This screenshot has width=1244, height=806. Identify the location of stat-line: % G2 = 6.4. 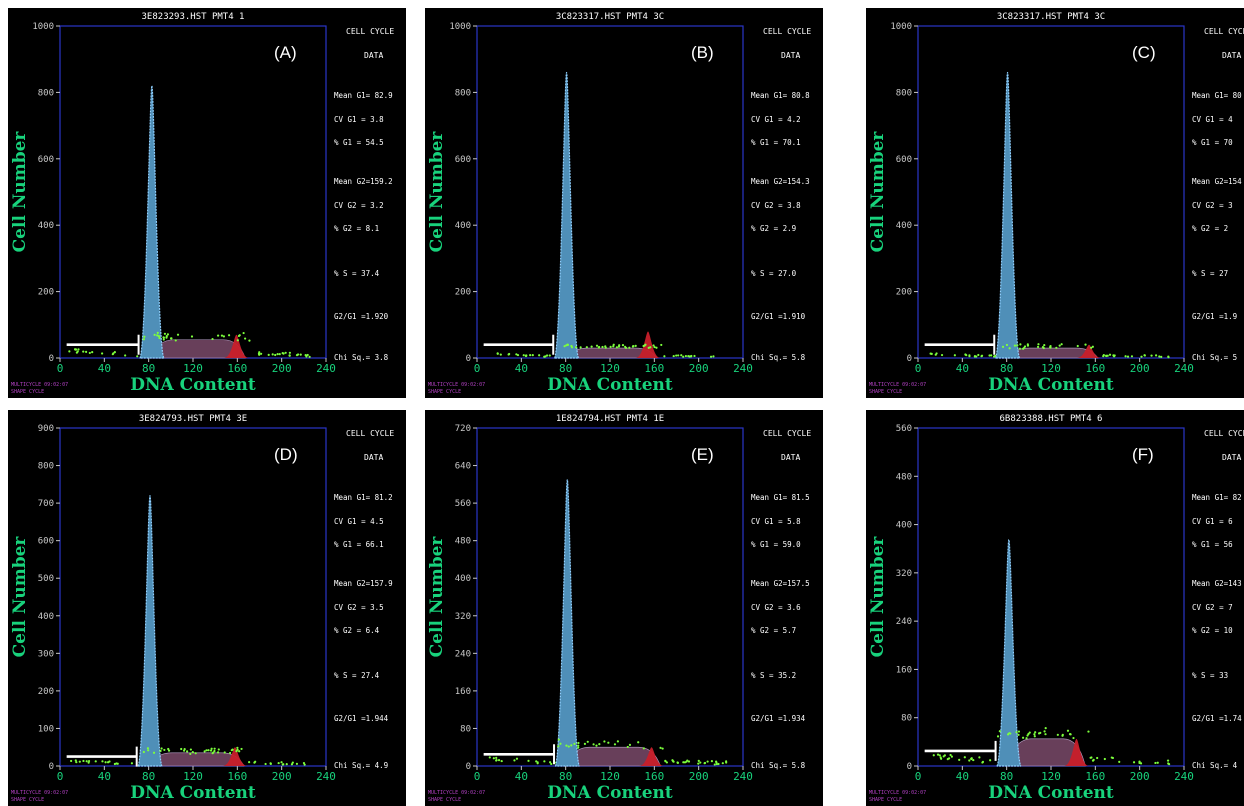
(357, 630).